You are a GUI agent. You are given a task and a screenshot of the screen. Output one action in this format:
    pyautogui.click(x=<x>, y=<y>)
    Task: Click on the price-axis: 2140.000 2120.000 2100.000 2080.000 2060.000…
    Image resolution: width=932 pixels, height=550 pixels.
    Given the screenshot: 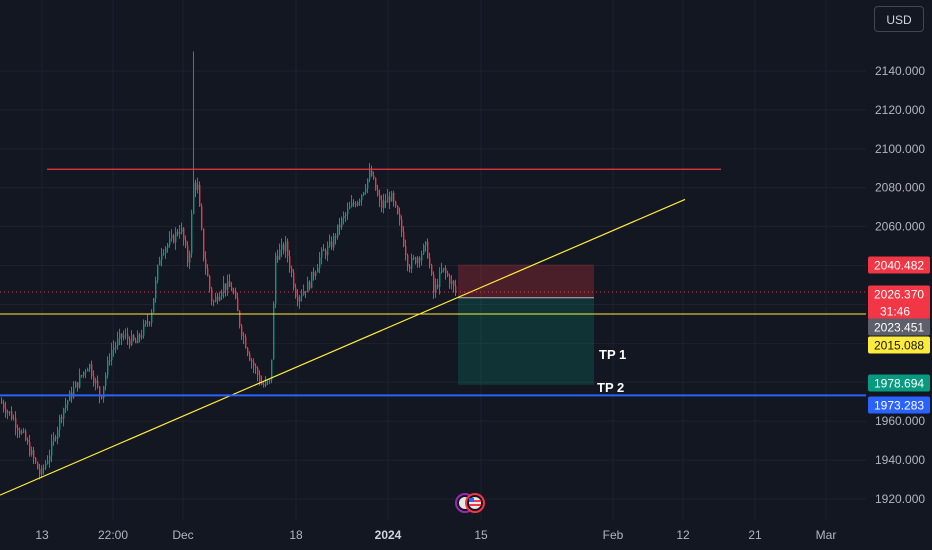 What is the action you would take?
    pyautogui.click(x=900, y=285)
    